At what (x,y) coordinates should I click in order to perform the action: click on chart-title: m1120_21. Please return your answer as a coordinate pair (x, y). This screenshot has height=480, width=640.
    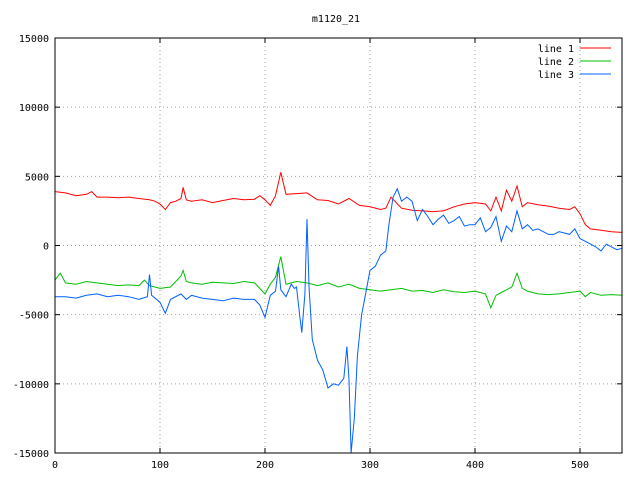
    Looking at the image, I should click on (336, 19).